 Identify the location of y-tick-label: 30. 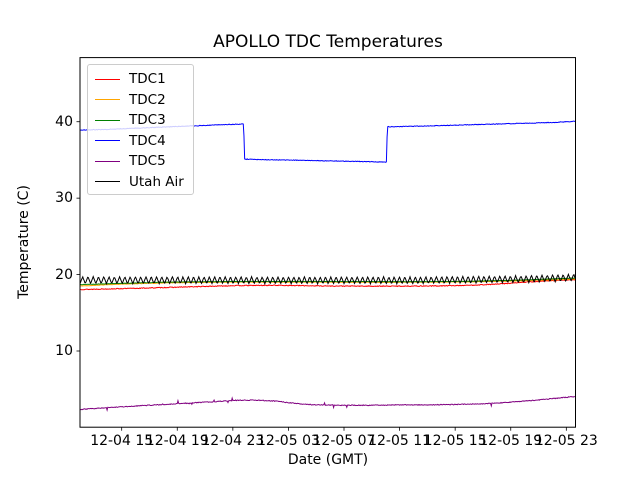
(64, 198).